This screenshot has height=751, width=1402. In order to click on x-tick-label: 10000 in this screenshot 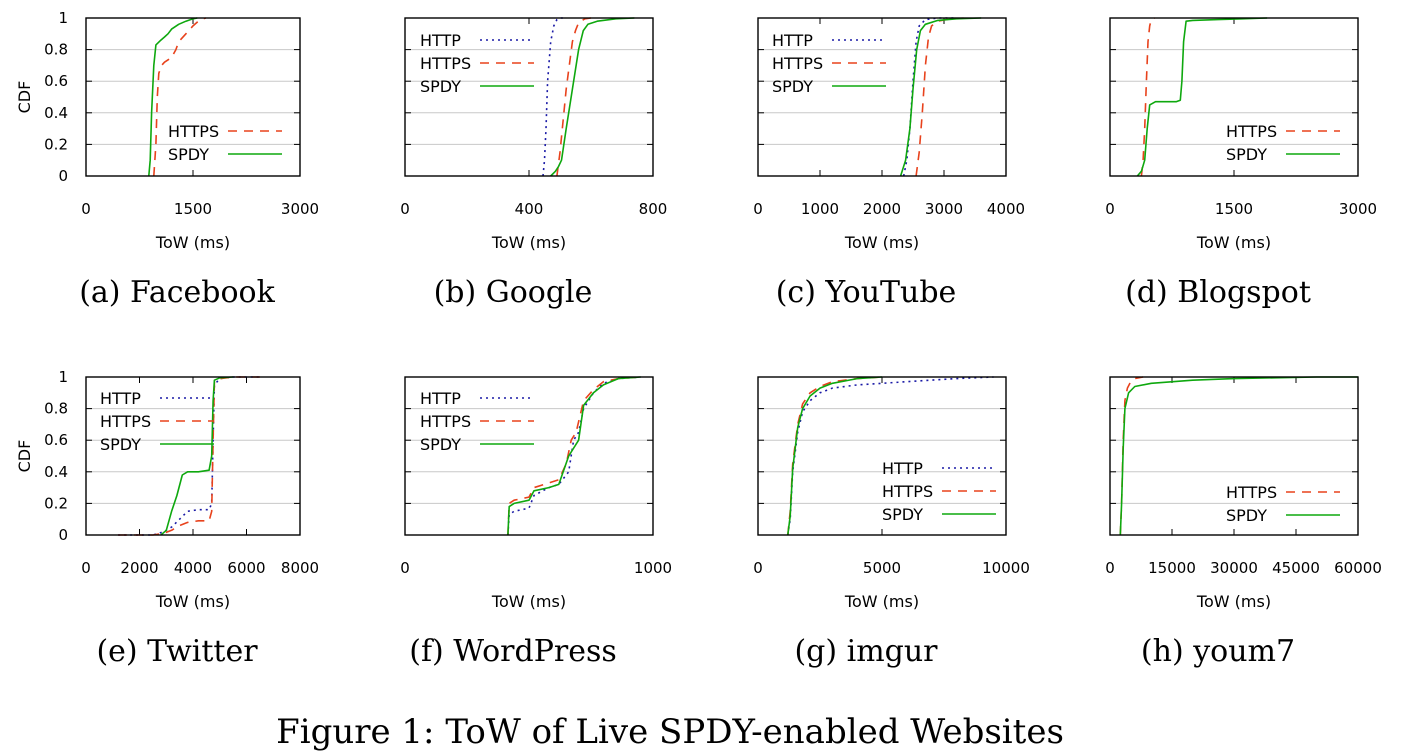, I will do `click(1006, 568)`.